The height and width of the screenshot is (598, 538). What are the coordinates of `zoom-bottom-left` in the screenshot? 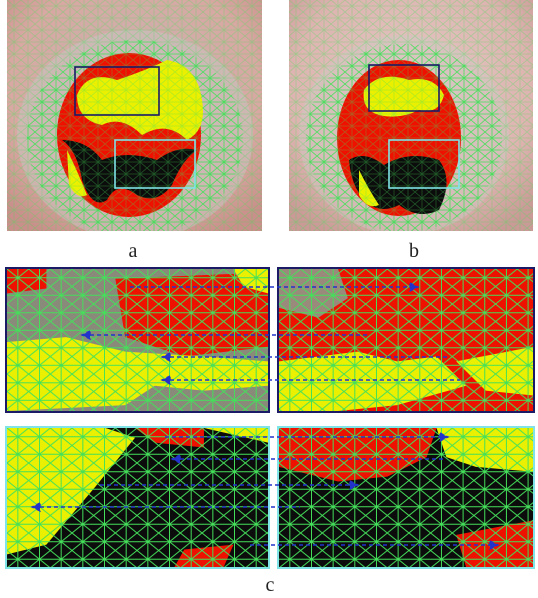 It's located at (137, 497).